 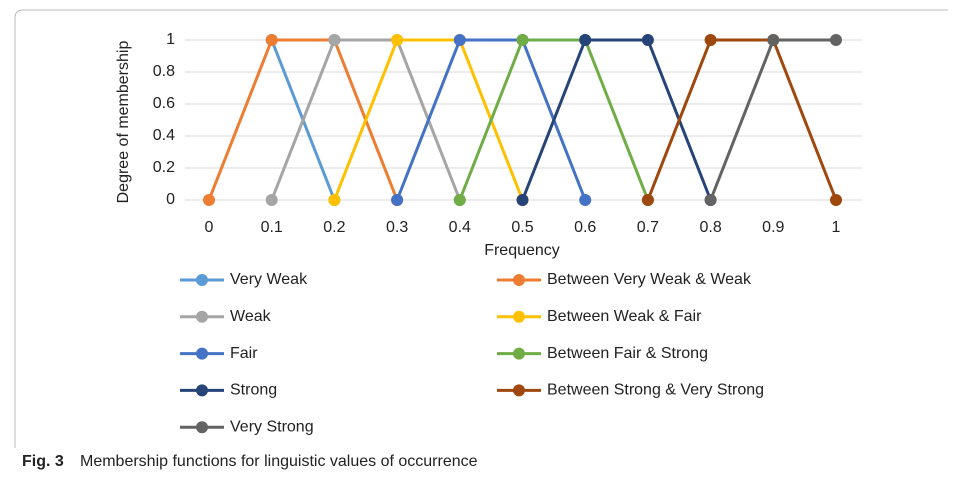 What do you see at coordinates (710, 227) in the screenshot?
I see `x-tick-label: 0.8` at bounding box center [710, 227].